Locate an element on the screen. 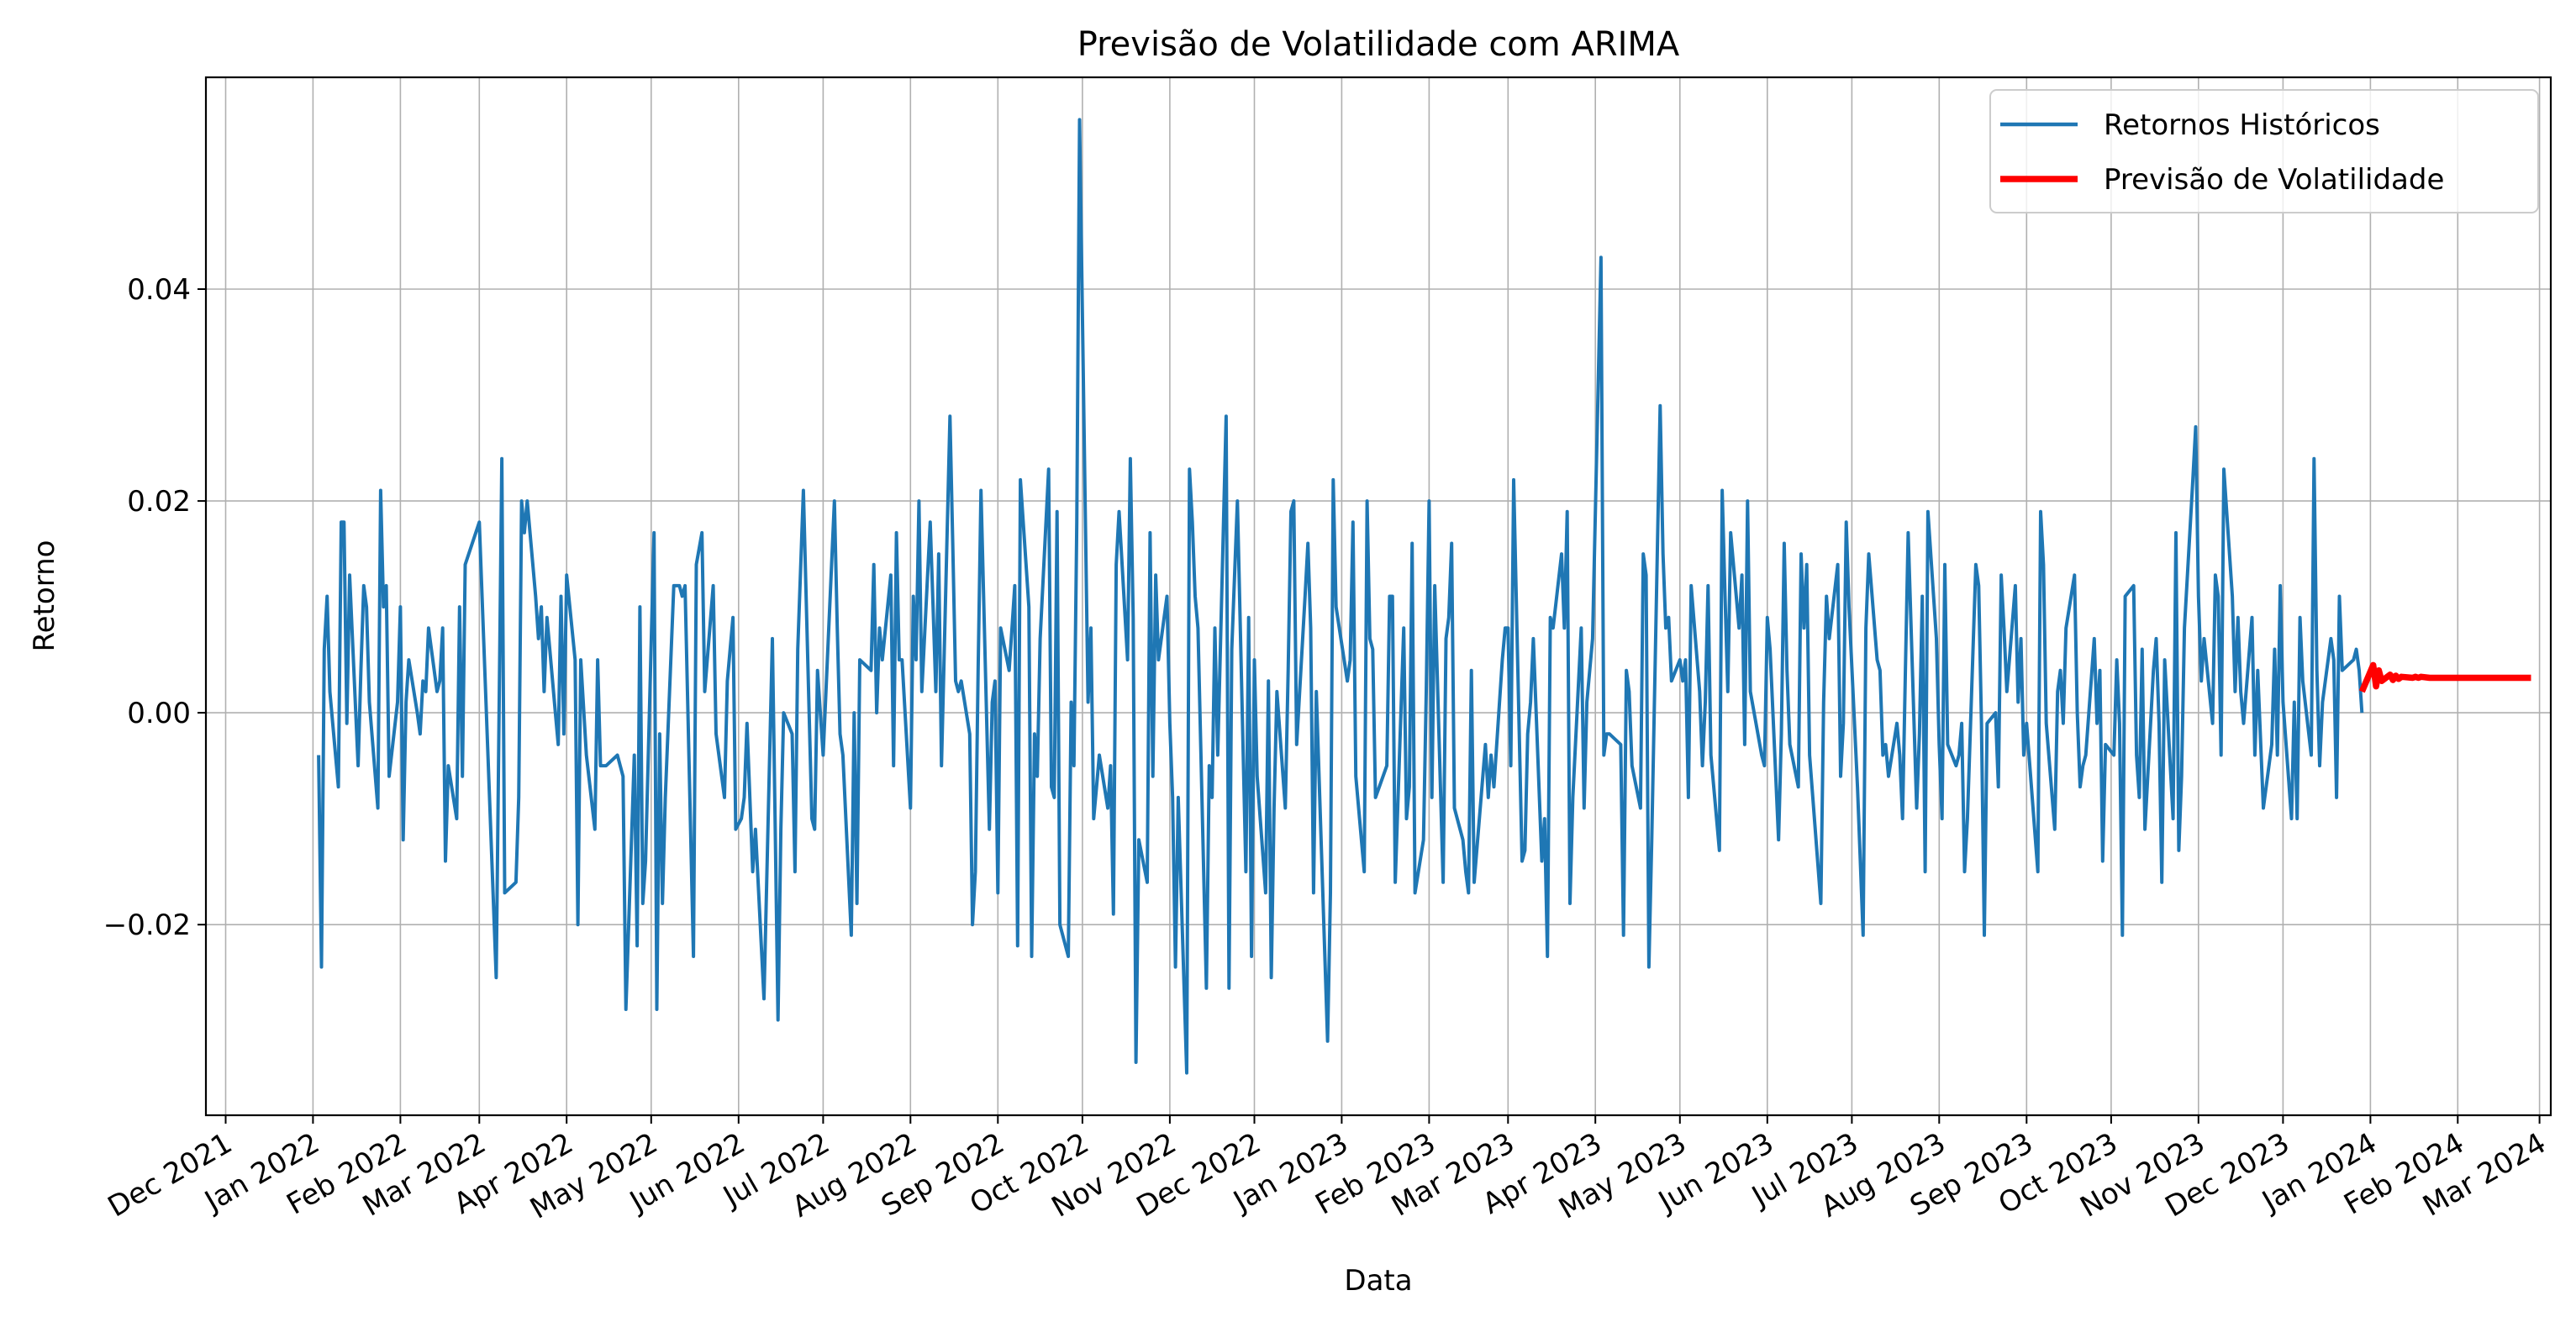  legend-label-forecast: Previsão de Volatilidade is located at coordinates (2274, 180).